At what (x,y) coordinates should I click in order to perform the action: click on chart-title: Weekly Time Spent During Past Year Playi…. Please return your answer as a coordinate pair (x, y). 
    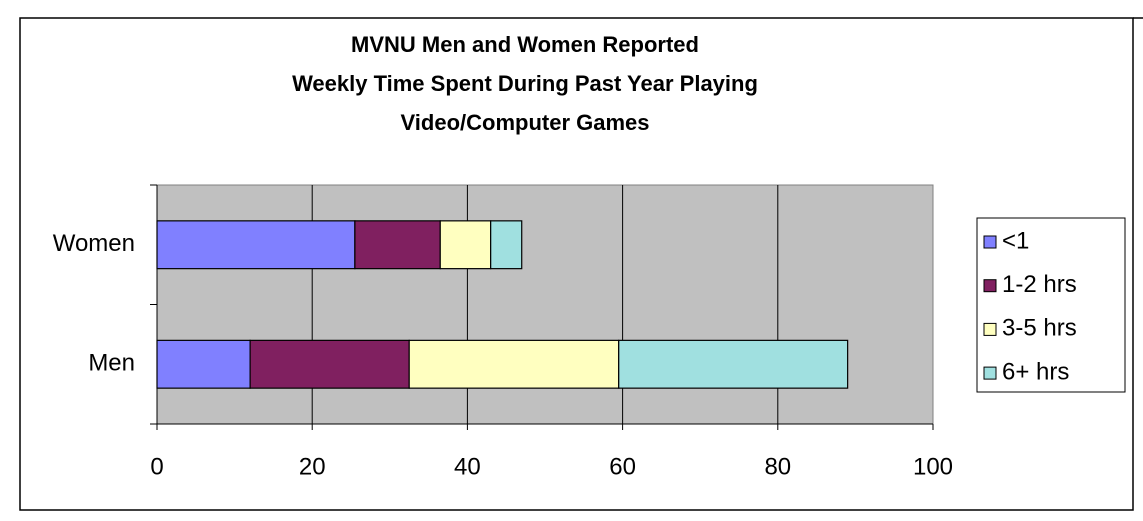
    Looking at the image, I should click on (525, 83).